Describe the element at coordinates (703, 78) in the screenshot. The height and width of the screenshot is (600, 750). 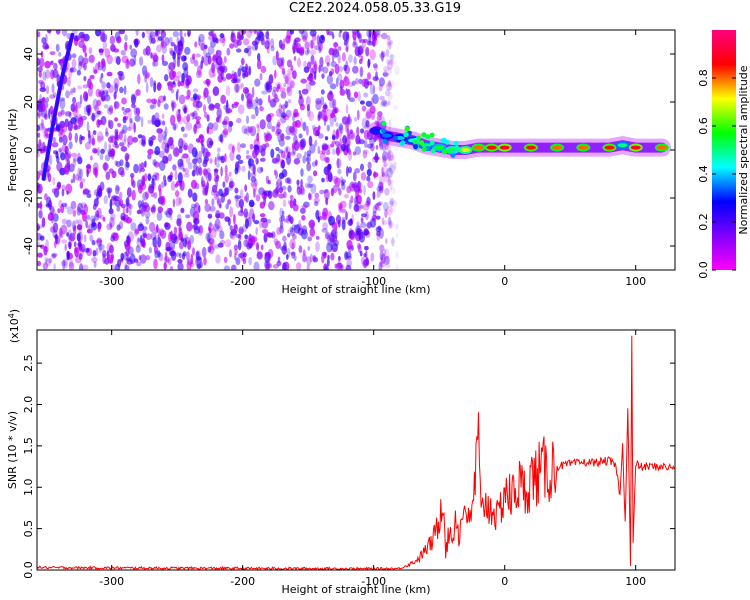
I see `colorbar-tick-label: 0.8` at that location.